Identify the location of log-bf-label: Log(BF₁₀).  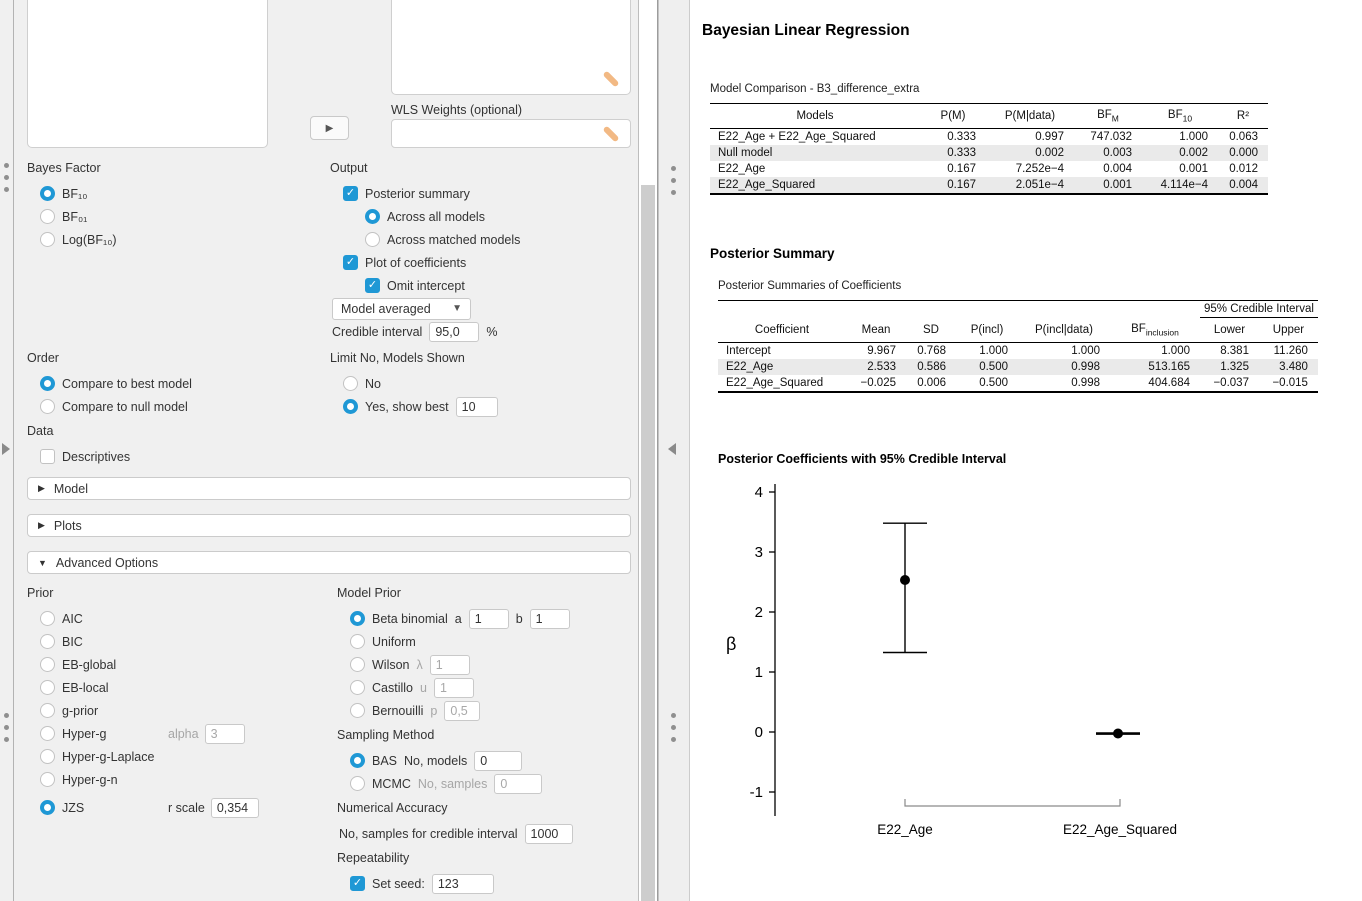
(89, 239).